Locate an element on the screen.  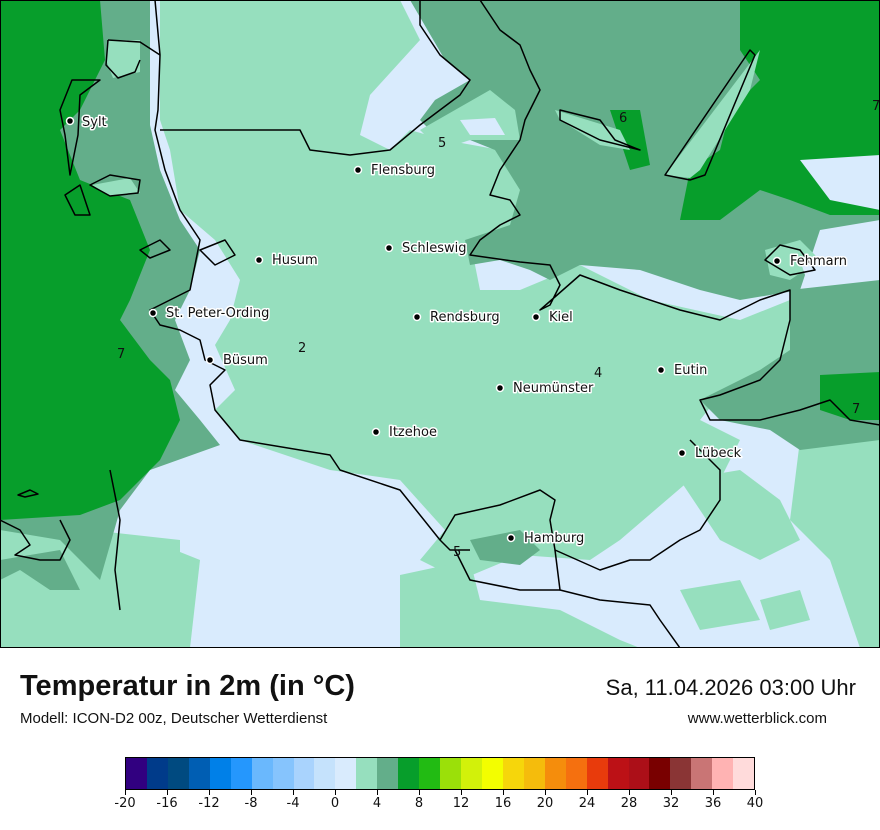
website-link: www.wetterblick.com is located at coordinates (757, 718).